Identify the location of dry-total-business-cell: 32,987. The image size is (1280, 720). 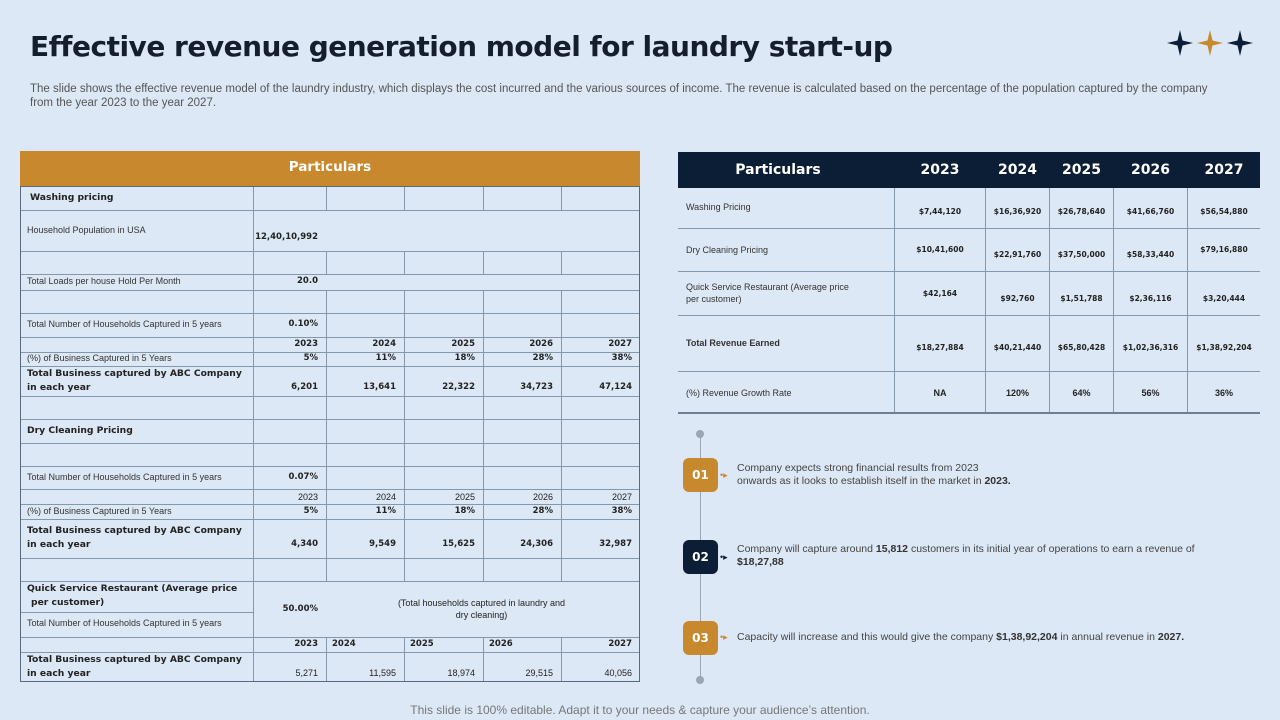
(615, 544).